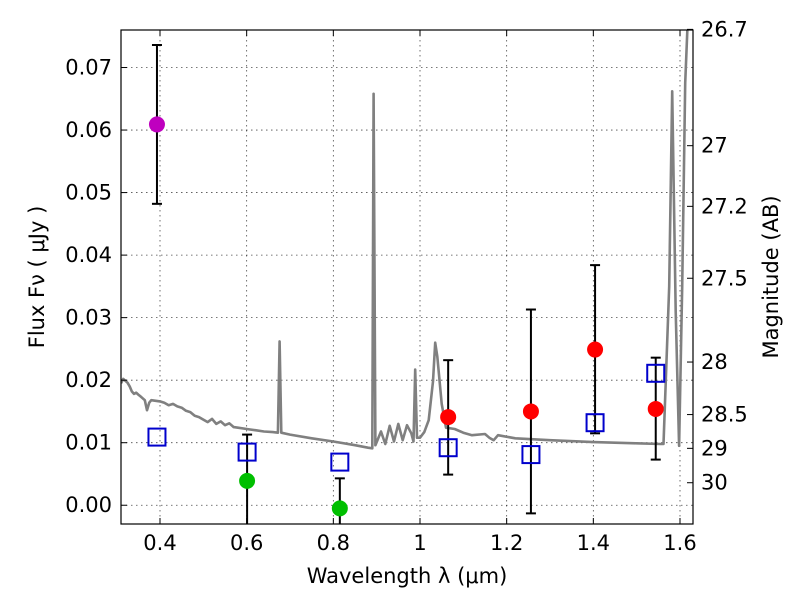  What do you see at coordinates (88, 255) in the screenshot?
I see `y-tick-label: 0.04` at bounding box center [88, 255].